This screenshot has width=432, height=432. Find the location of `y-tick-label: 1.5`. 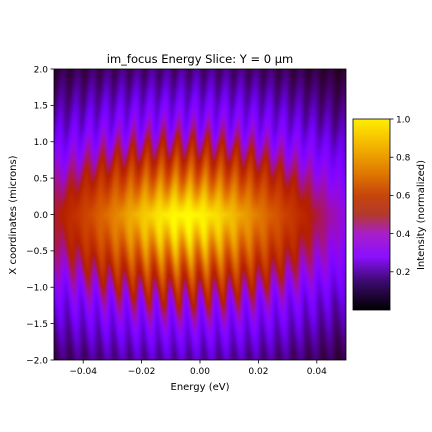

y-tick-label: 1.5 is located at coordinates (41, 107).